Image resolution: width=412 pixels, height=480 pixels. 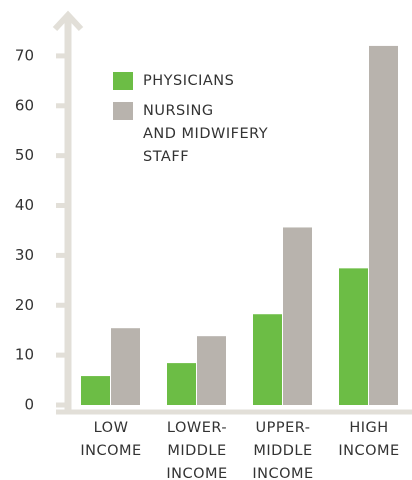 What do you see at coordinates (111, 439) in the screenshot?
I see `x-tick-label: LOW INCOME` at bounding box center [111, 439].